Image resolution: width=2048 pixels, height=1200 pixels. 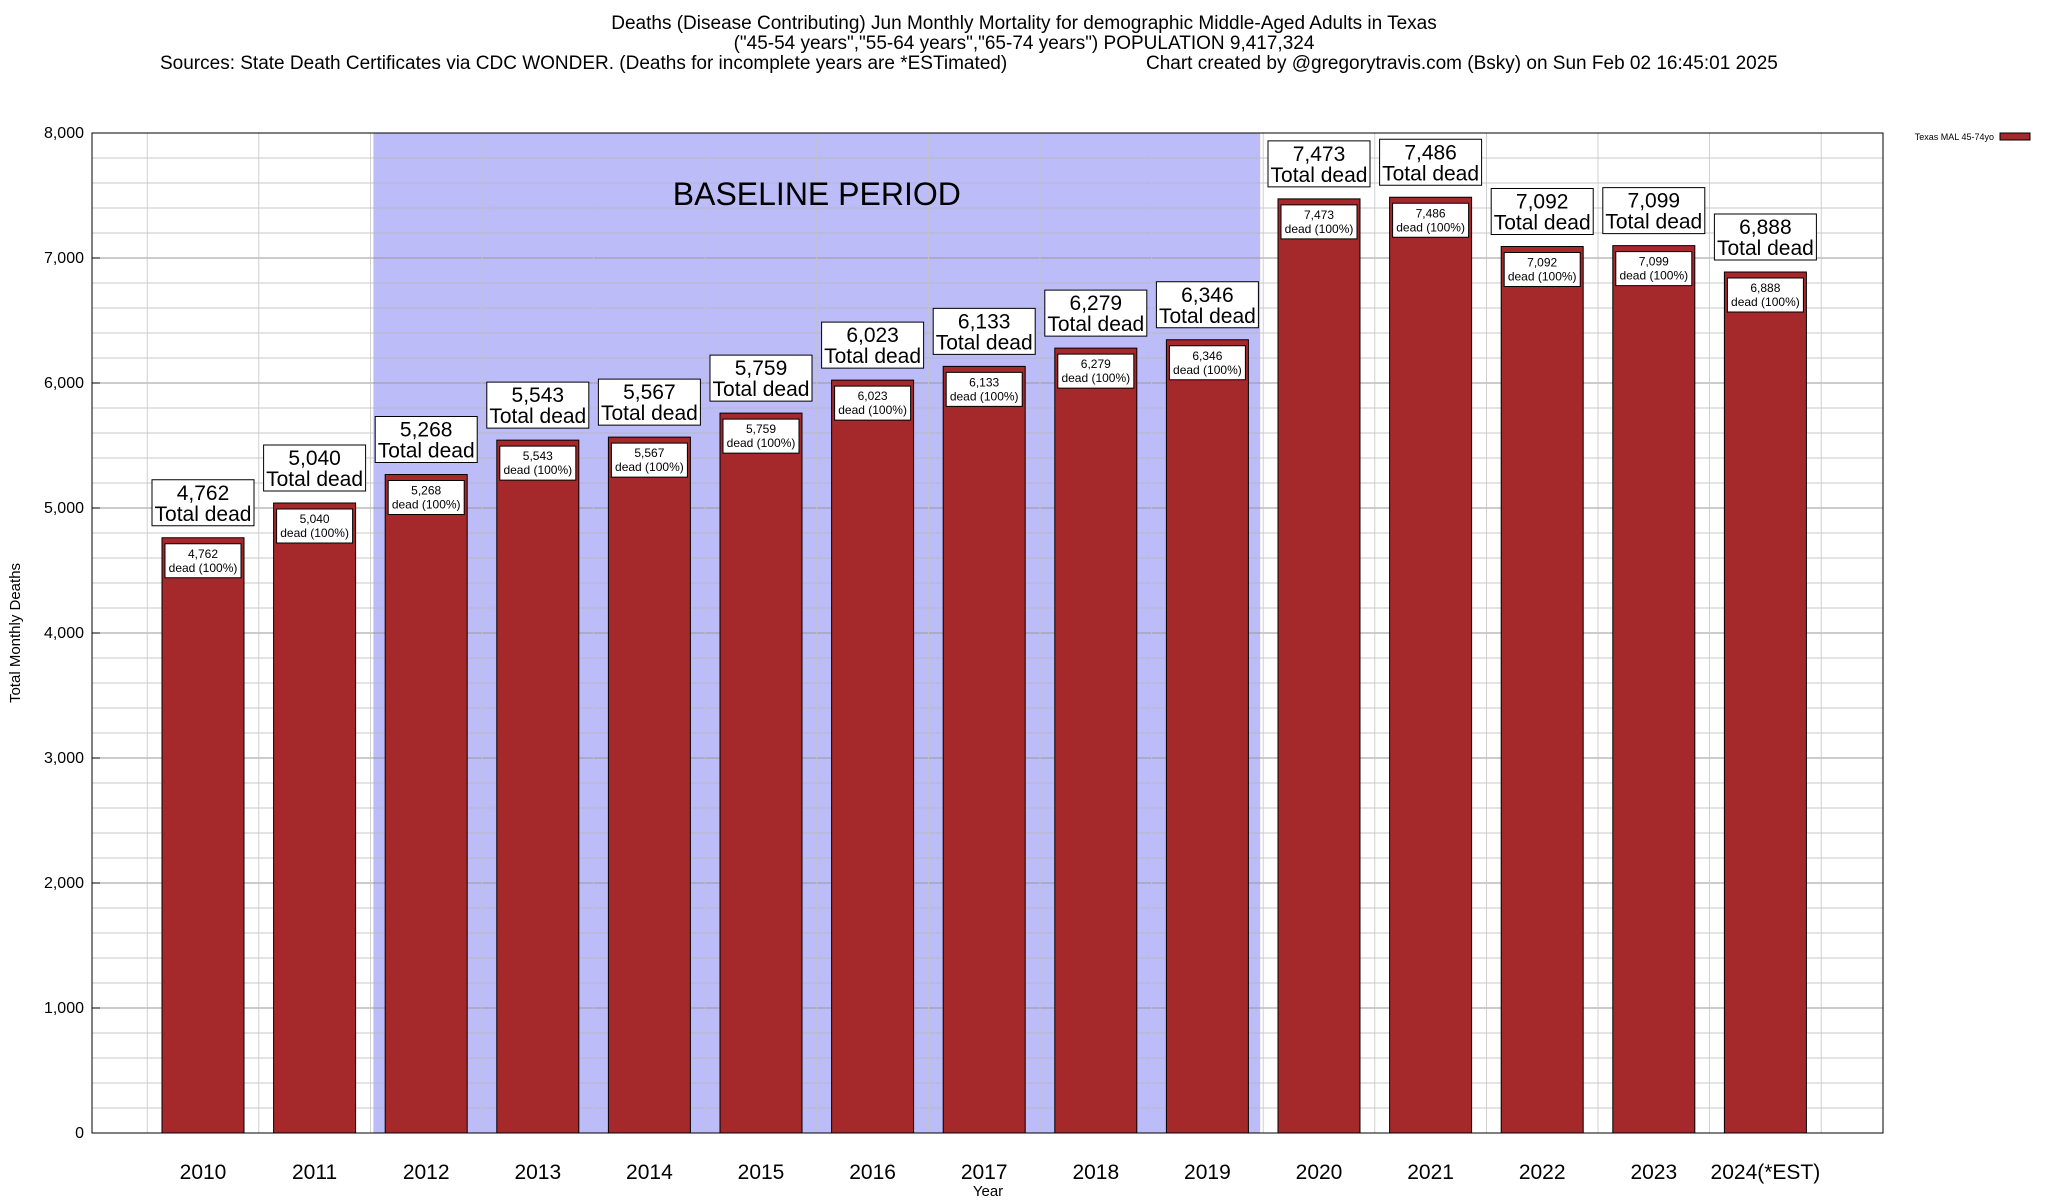 I want to click on baseline-label: BASELINE PERIOD, so click(x=817, y=194).